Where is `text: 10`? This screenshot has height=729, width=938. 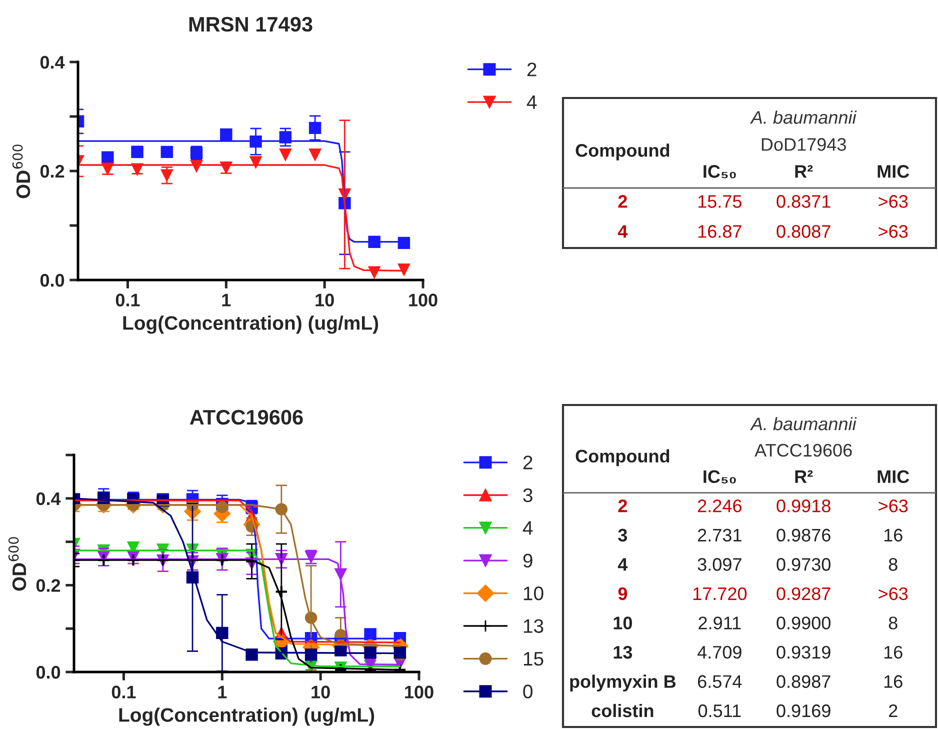
text: 10 is located at coordinates (623, 623).